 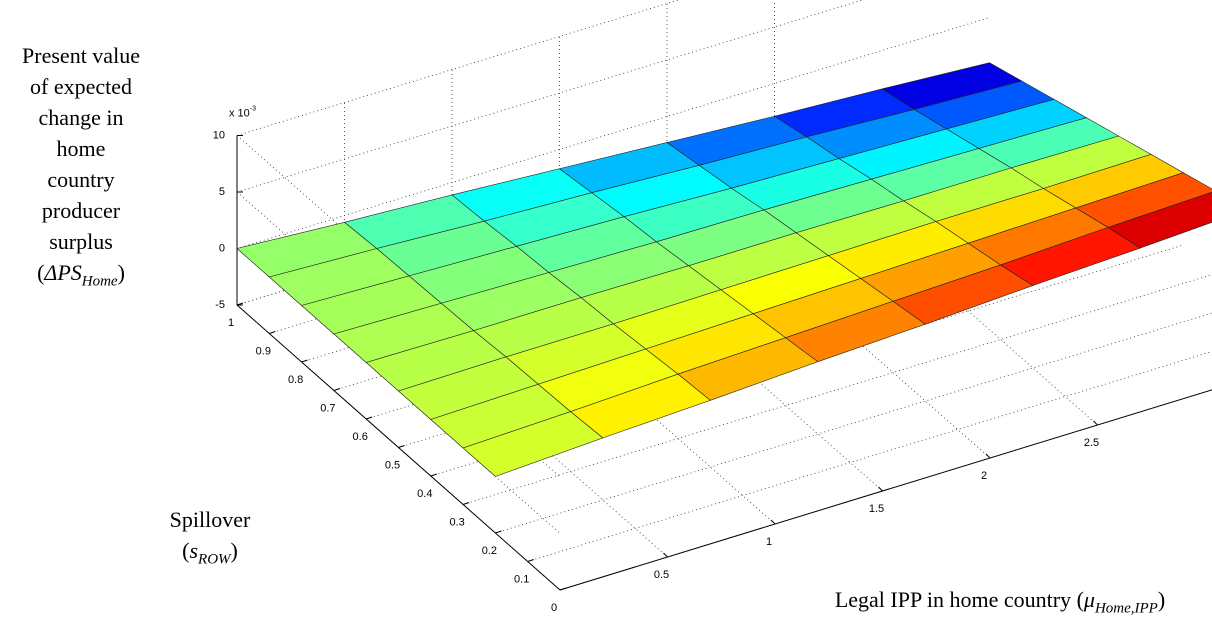 I want to click on y-tick-label: 0.5, so click(x=392, y=465).